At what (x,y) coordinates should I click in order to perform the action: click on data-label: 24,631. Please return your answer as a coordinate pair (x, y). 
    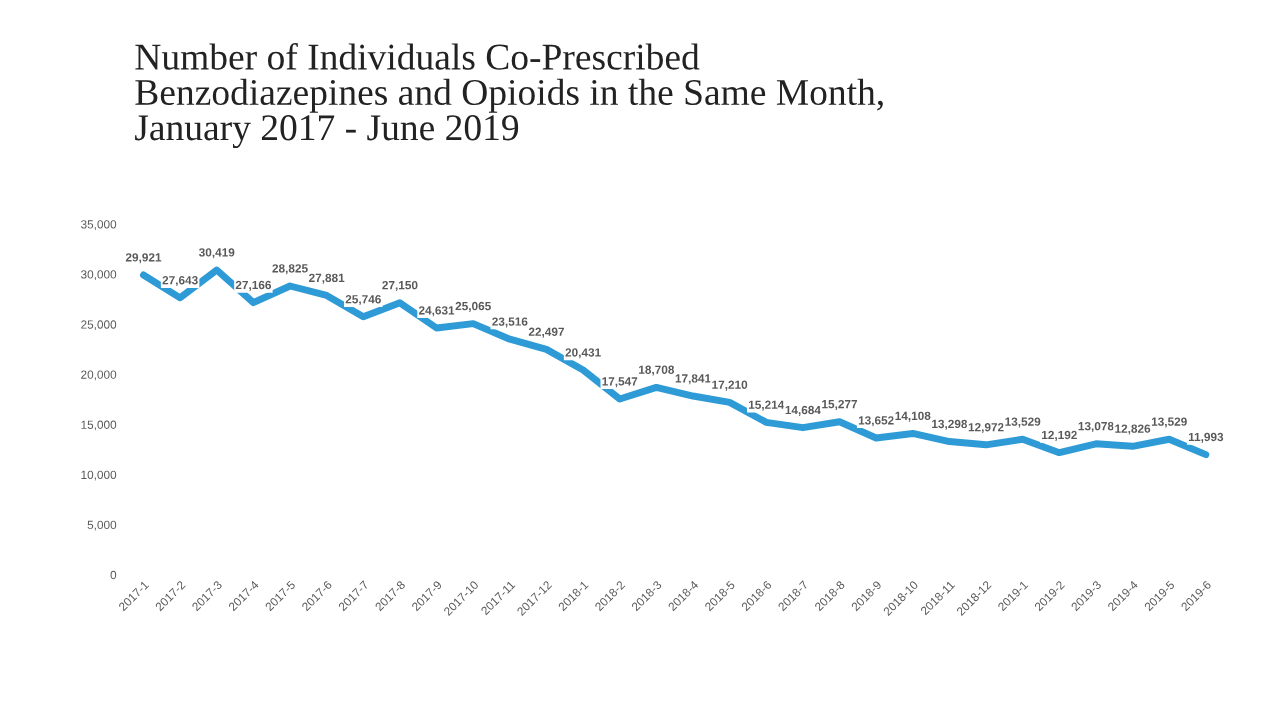
    Looking at the image, I should click on (436, 311).